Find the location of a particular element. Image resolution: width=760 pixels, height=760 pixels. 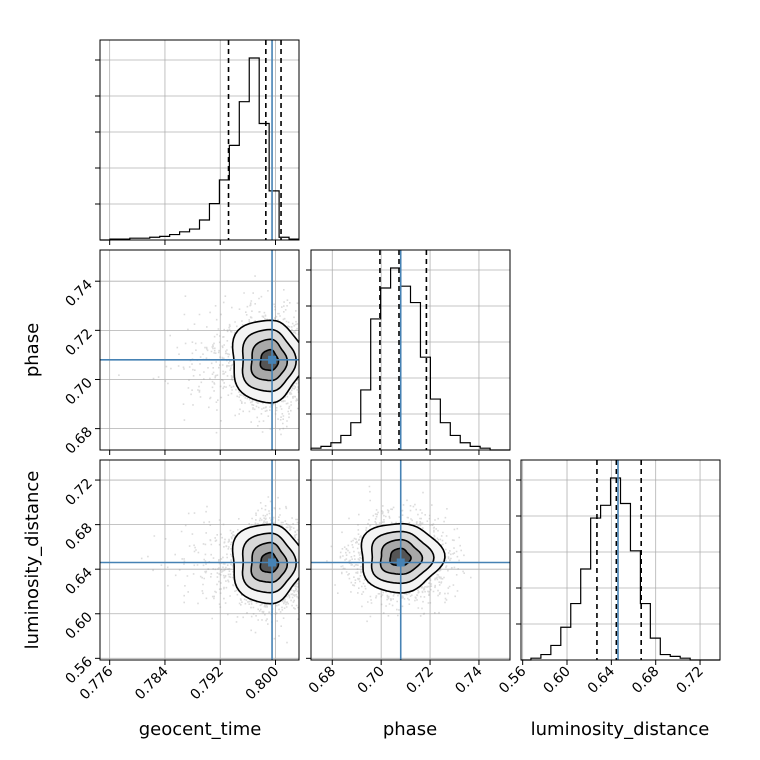

hist-panel-phase is located at coordinates (408, 350).